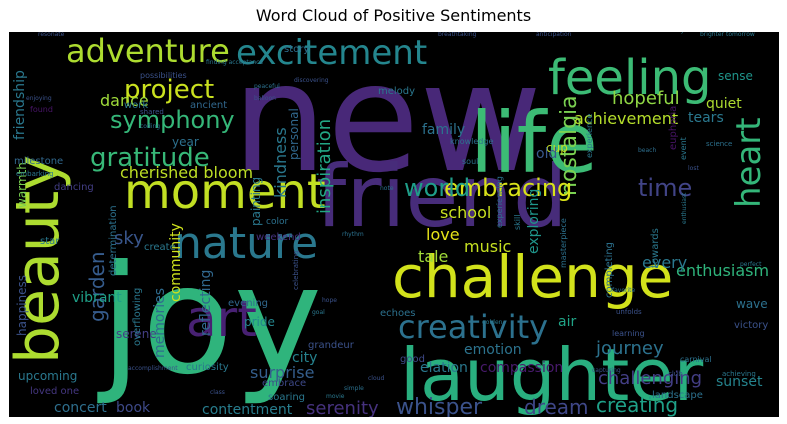 The image size is (787, 424). What do you see at coordinates (284, 383) in the screenshot?
I see `word-embrace: embrace` at bounding box center [284, 383].